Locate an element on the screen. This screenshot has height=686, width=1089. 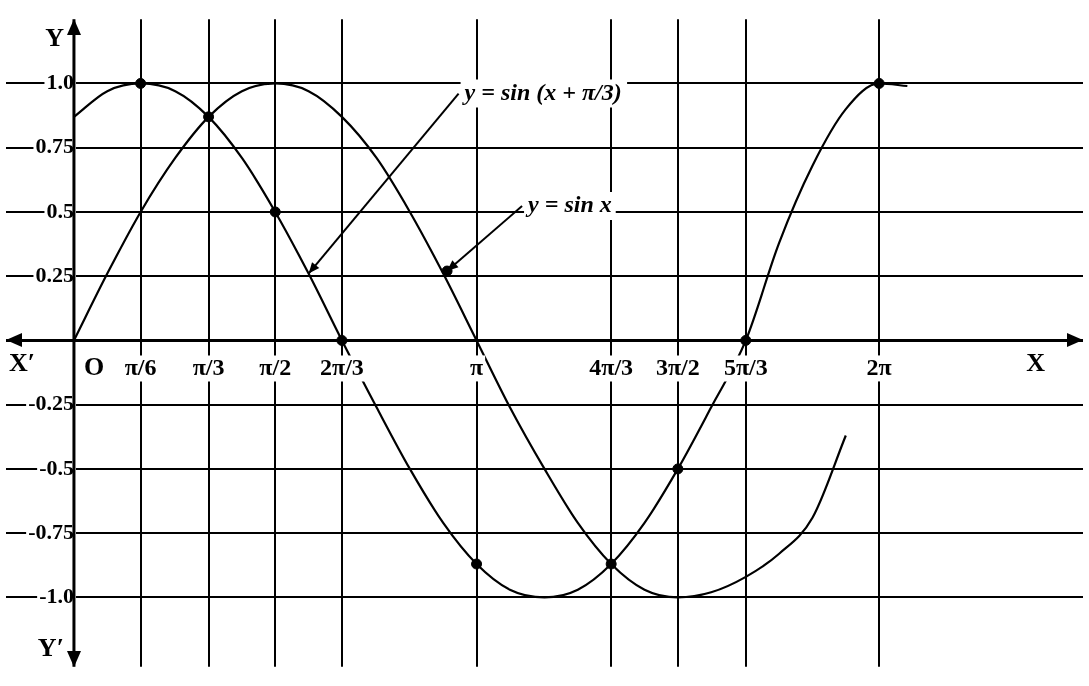
y-axis-title: Y is located at coordinates (55, 37).